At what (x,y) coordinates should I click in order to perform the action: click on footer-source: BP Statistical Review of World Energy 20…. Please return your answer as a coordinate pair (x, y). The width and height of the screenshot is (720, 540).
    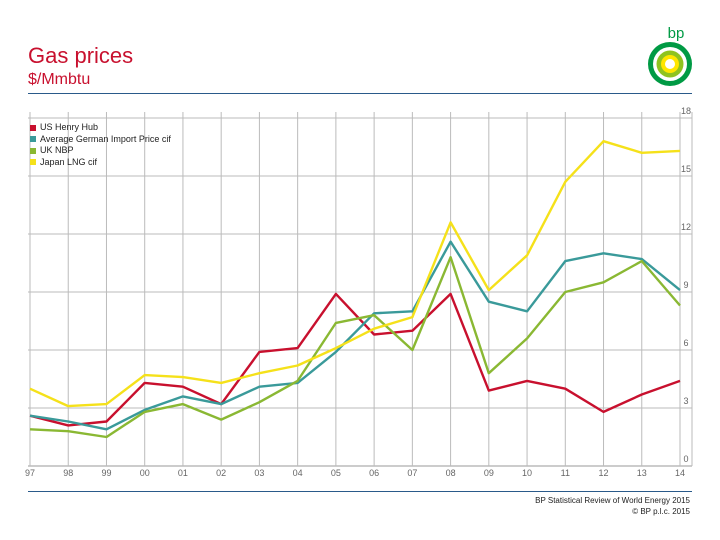
    Looking at the image, I should click on (612, 506).